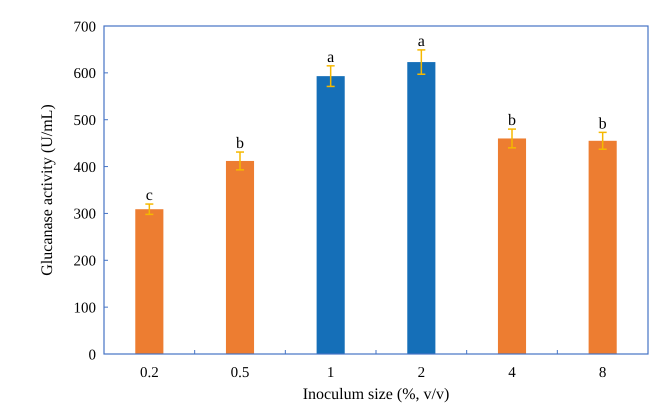 The image size is (660, 415). What do you see at coordinates (149, 195) in the screenshot?
I see `annotation: c` at bounding box center [149, 195].